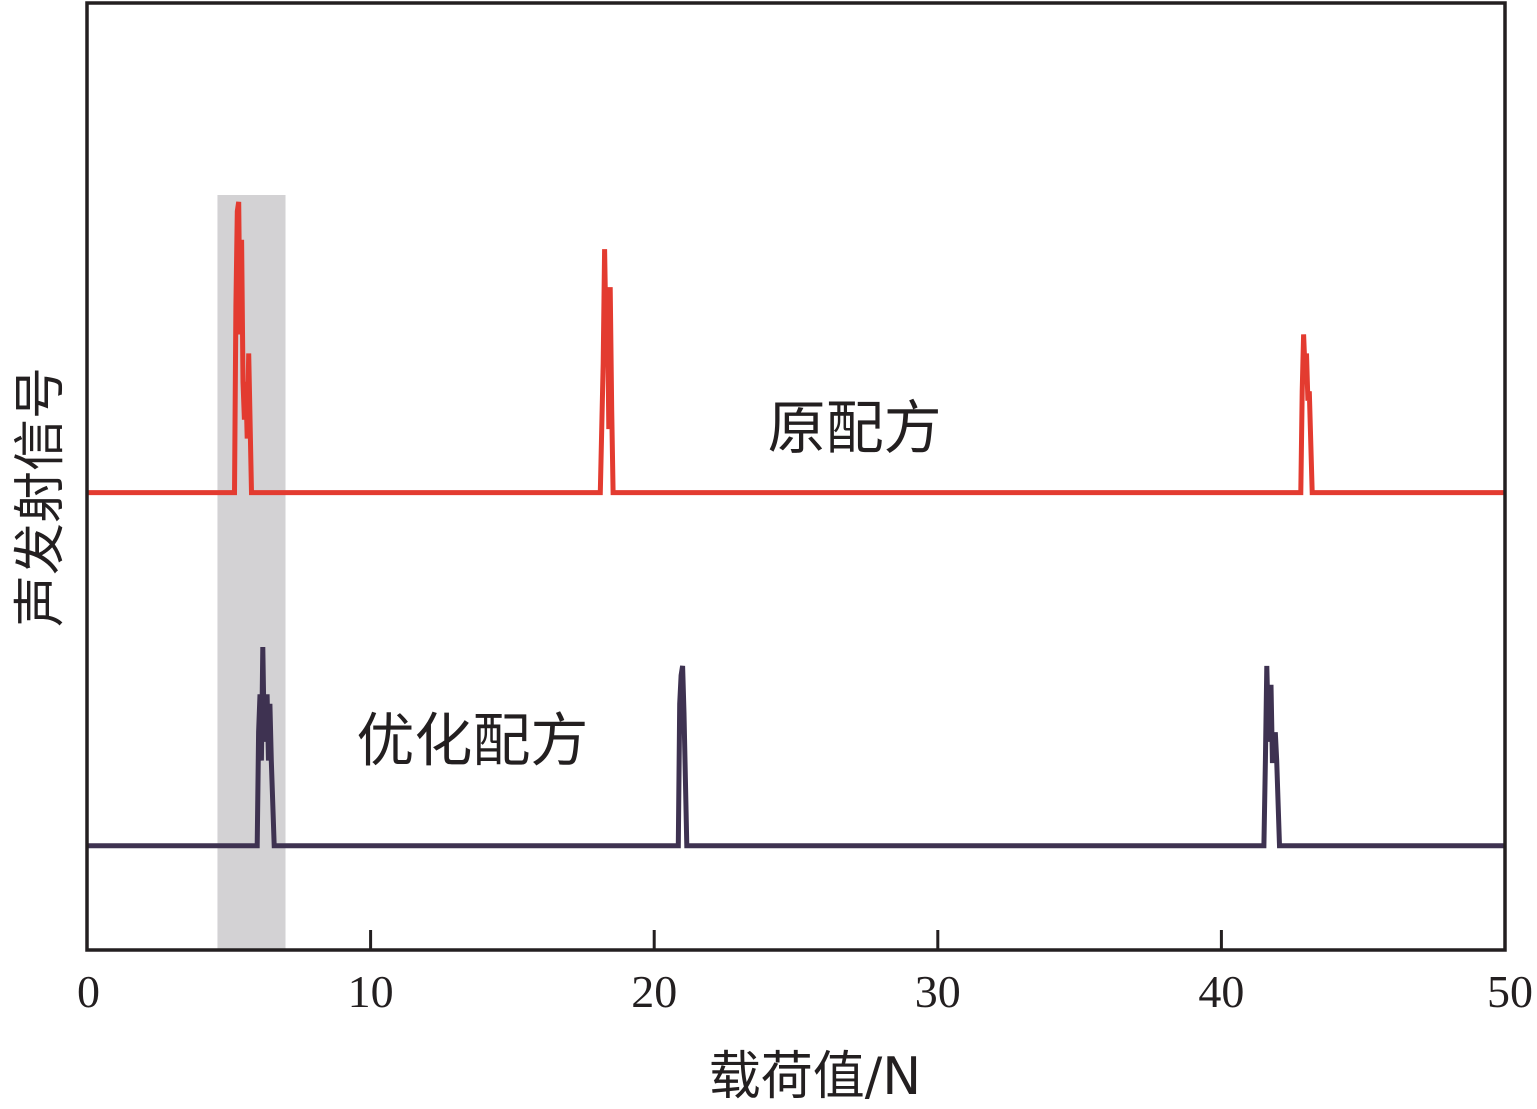 The height and width of the screenshot is (1109, 1537). What do you see at coordinates (805, 973) in the screenshot?
I see `x-tick-layer: 0 10 20 30 40 50` at bounding box center [805, 973].